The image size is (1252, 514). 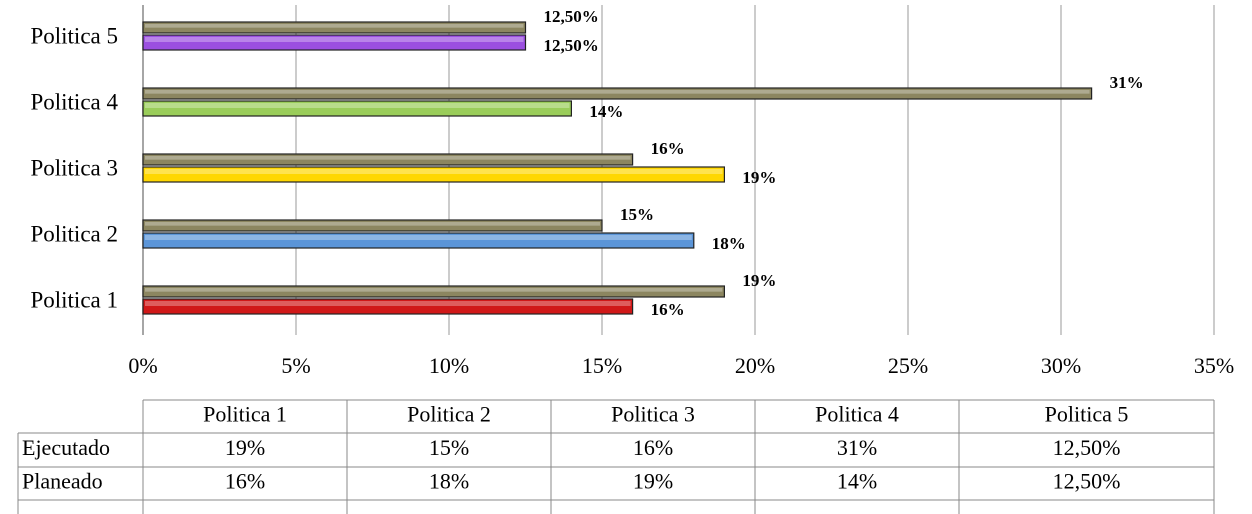 I want to click on table-cell: 15%, so click(x=449, y=447).